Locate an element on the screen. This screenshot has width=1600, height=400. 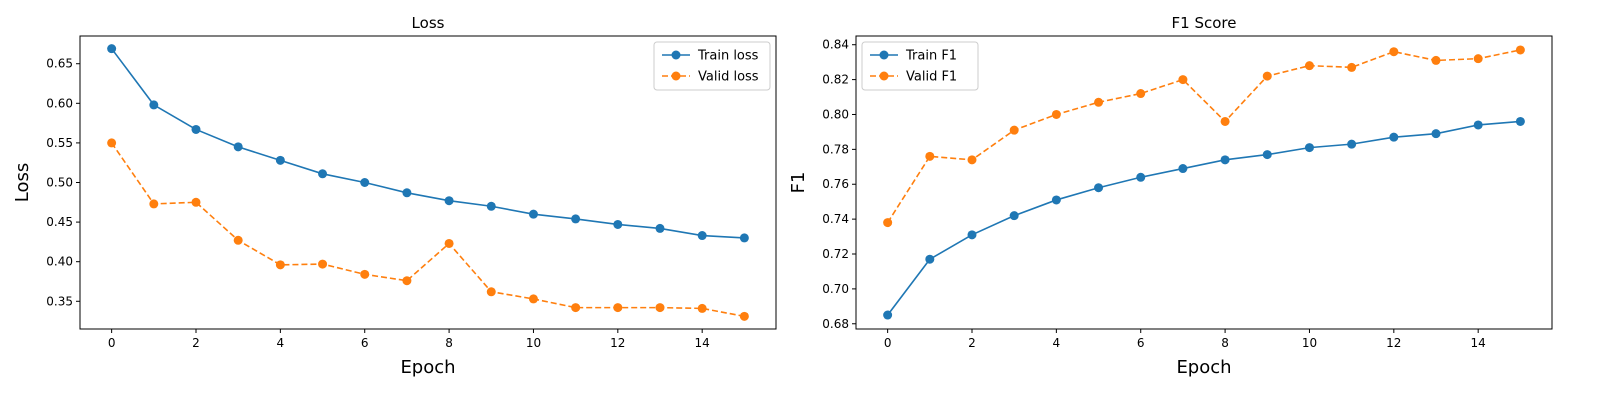
y-tick-label: 0.72 is located at coordinates (835, 254).